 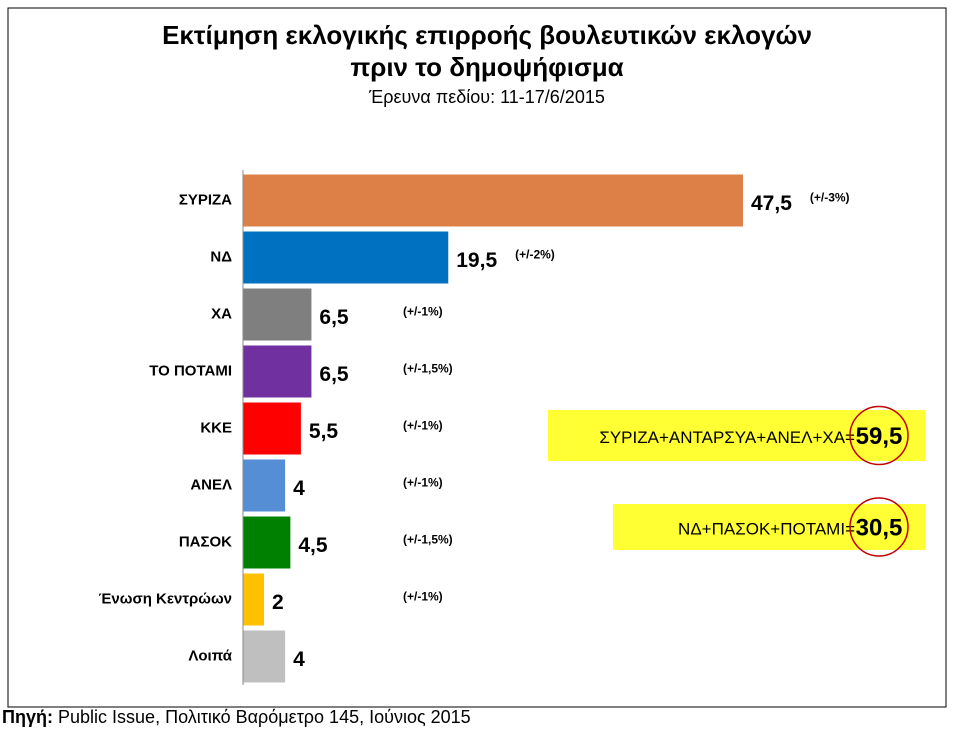 What do you see at coordinates (190, 370) in the screenshot?
I see `y-tick-label: ΤΟ ΠΟΤΑΜΙ` at bounding box center [190, 370].